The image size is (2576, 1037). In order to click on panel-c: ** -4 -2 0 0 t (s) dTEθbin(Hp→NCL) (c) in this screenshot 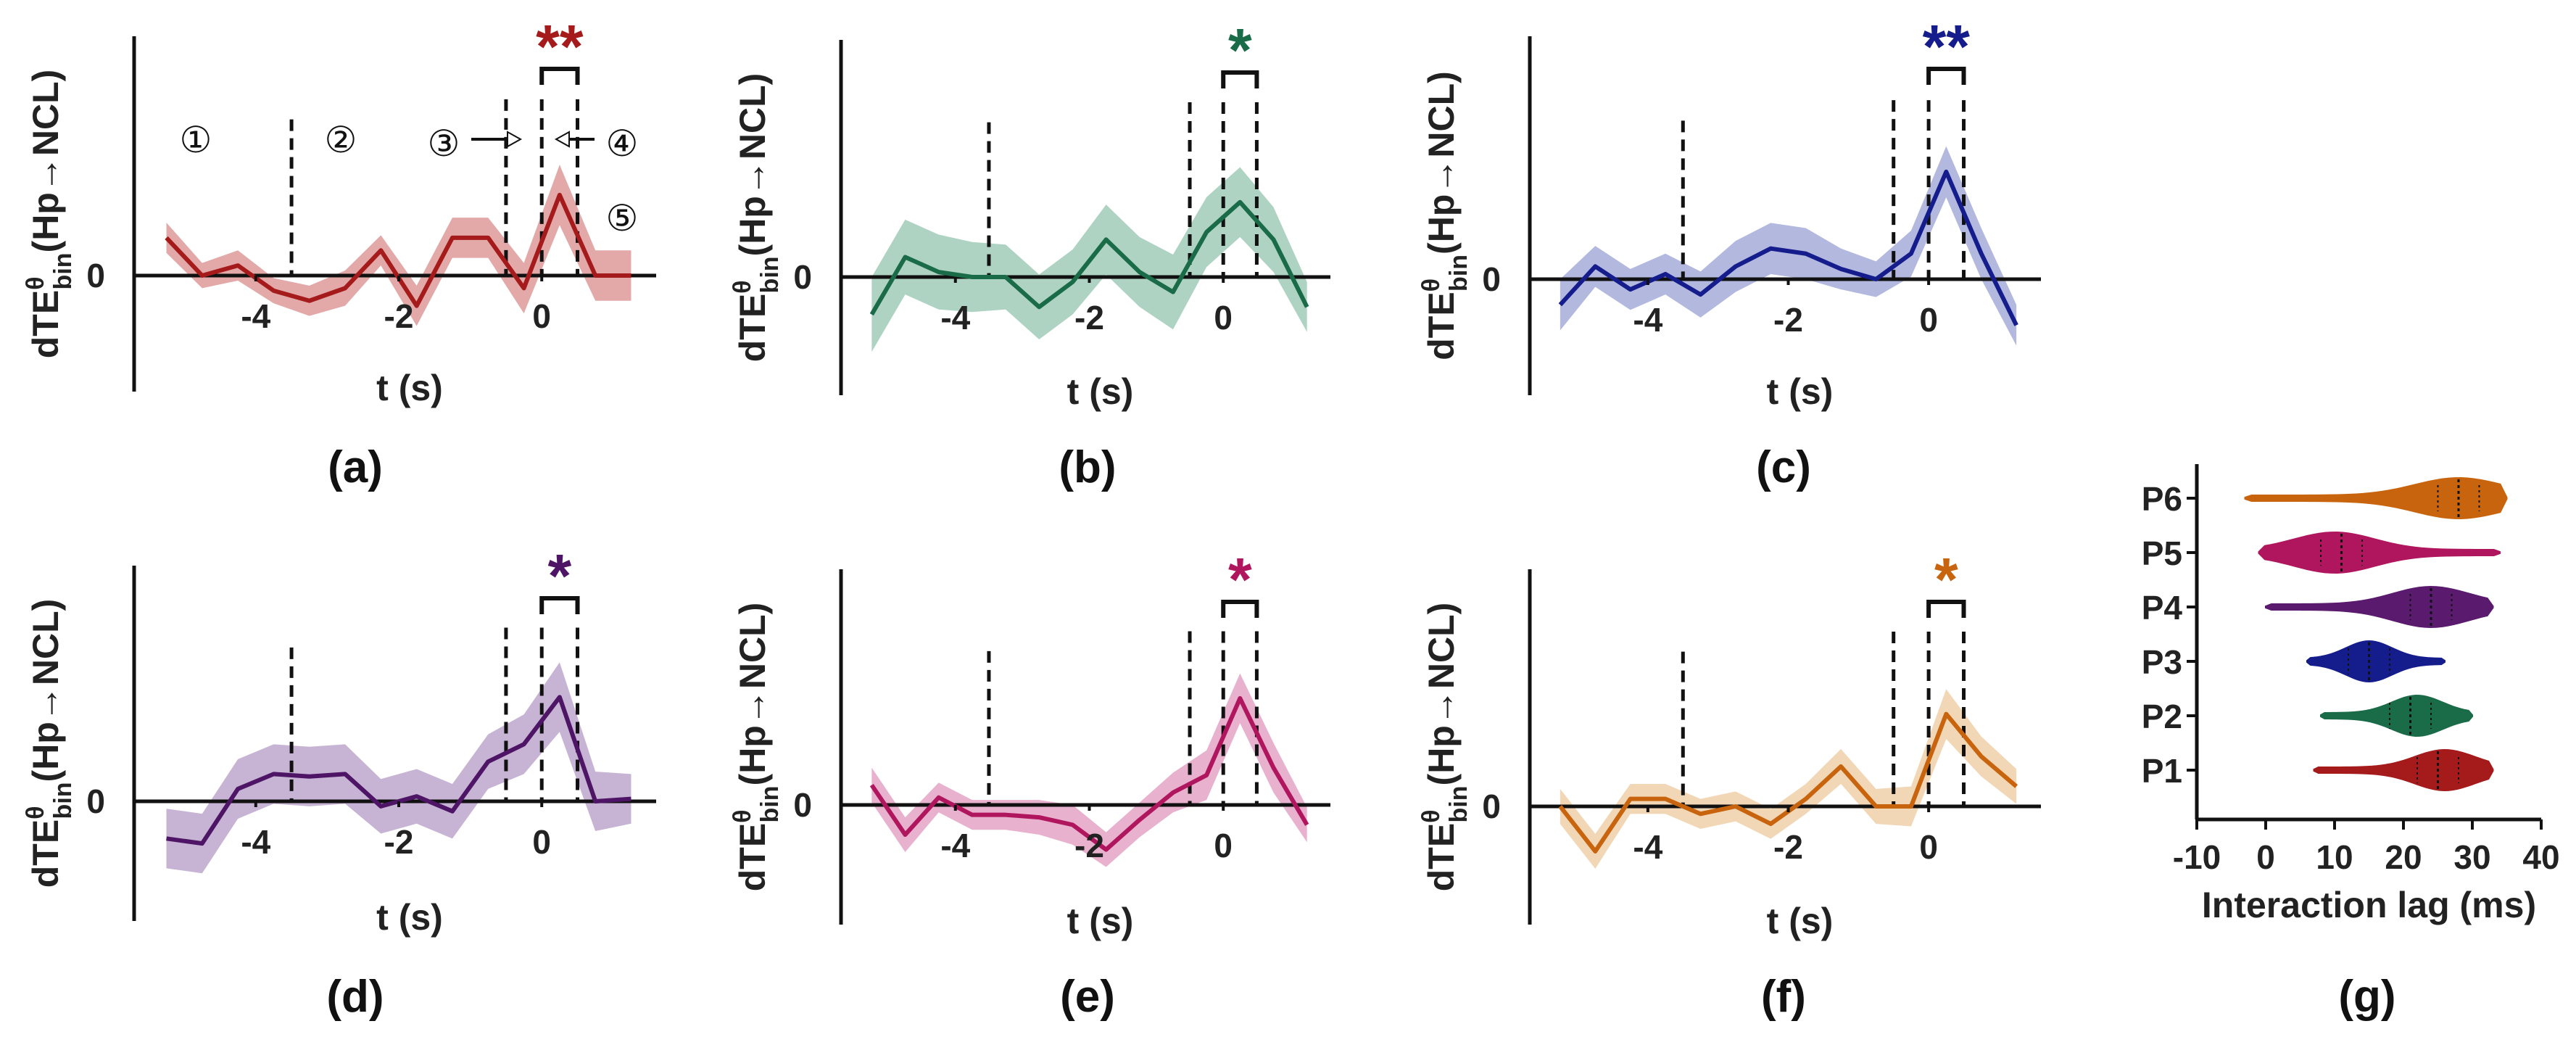, I will do `click(1729, 252)`.